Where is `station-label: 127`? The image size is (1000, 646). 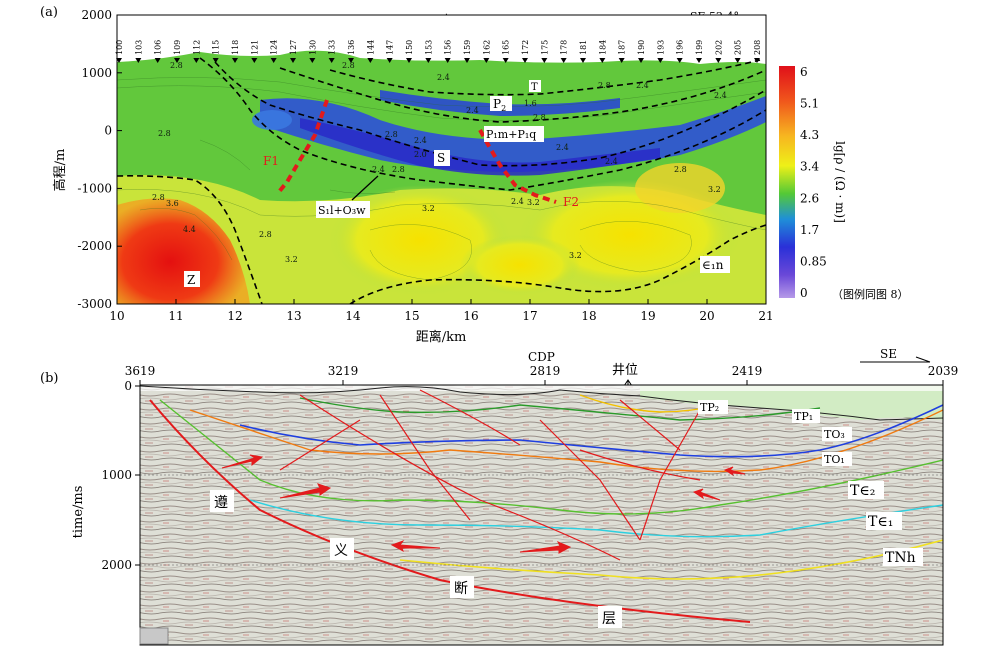 station-label: 127 is located at coordinates (293, 47).